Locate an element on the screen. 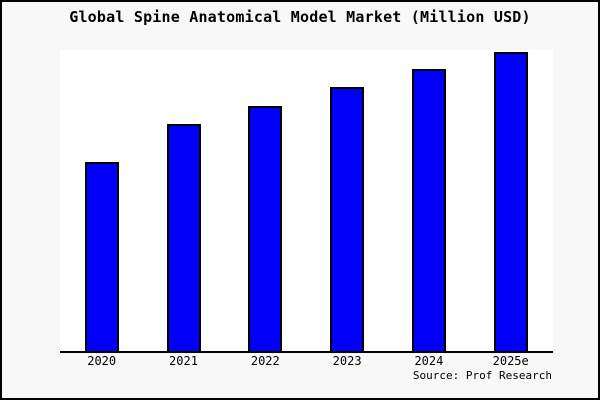  bar-2024 is located at coordinates (428, 210).